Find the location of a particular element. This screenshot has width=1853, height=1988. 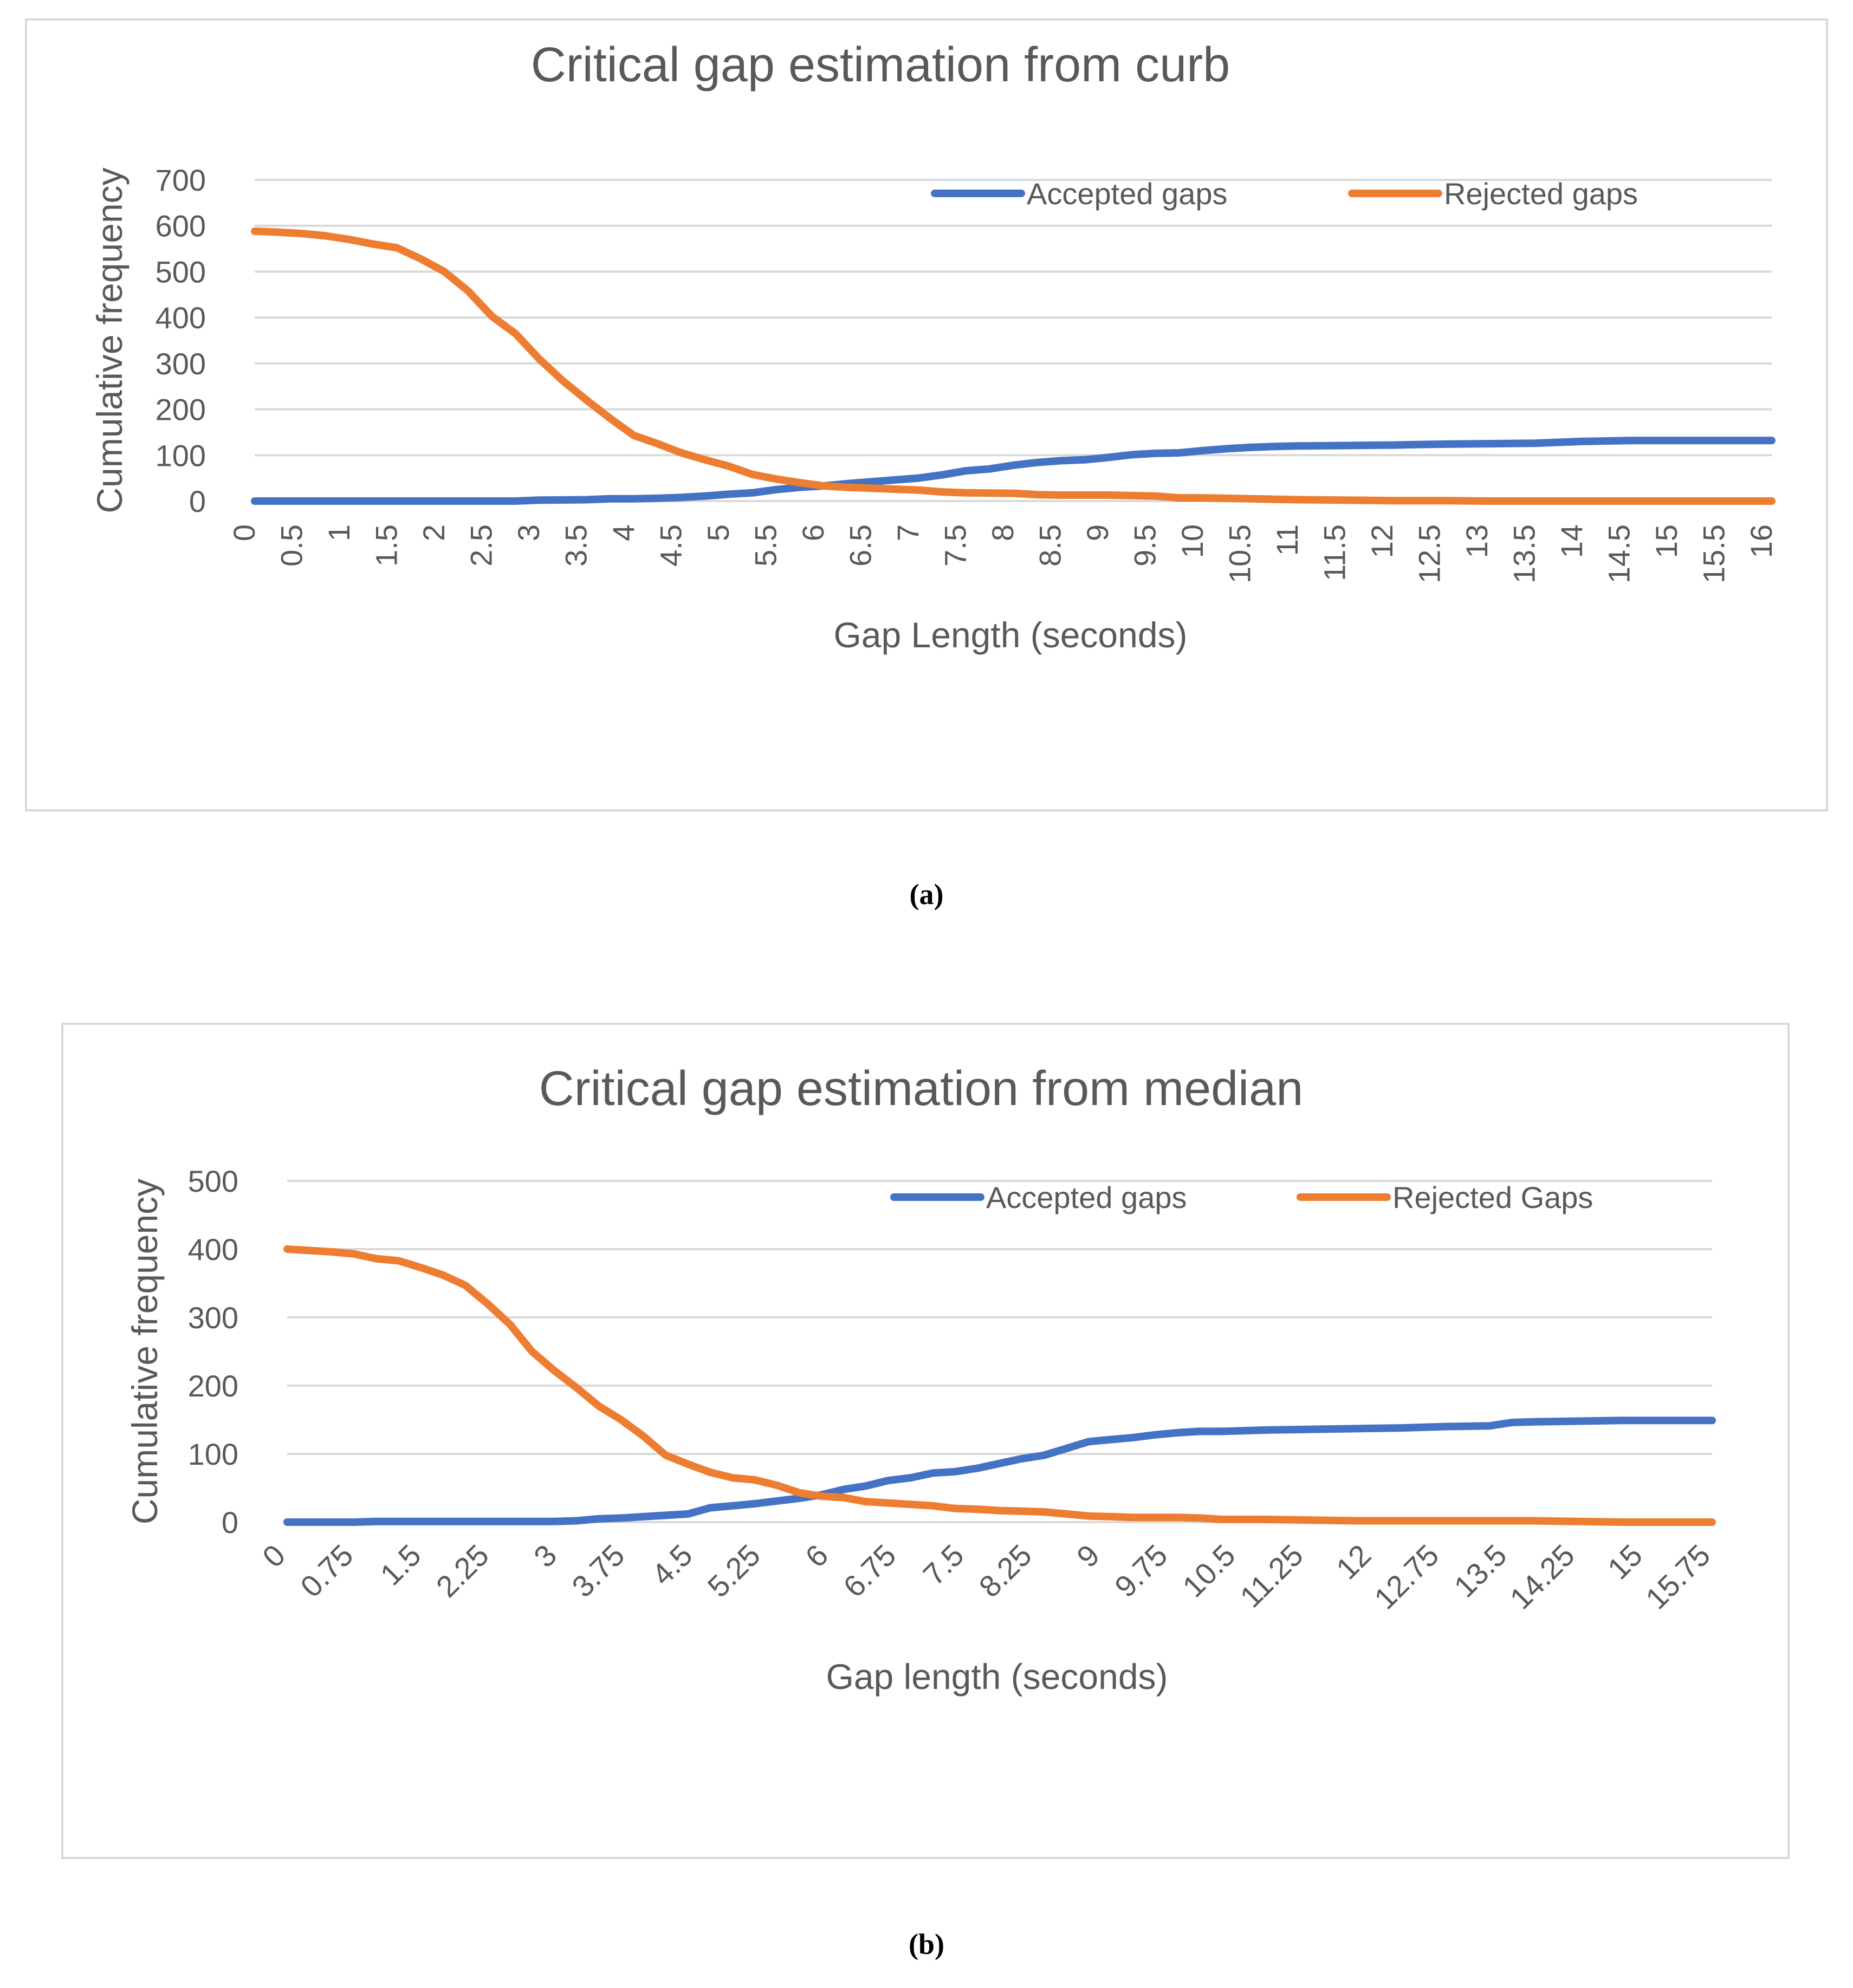

x-tick-label: 15 is located at coordinates (1666, 541).